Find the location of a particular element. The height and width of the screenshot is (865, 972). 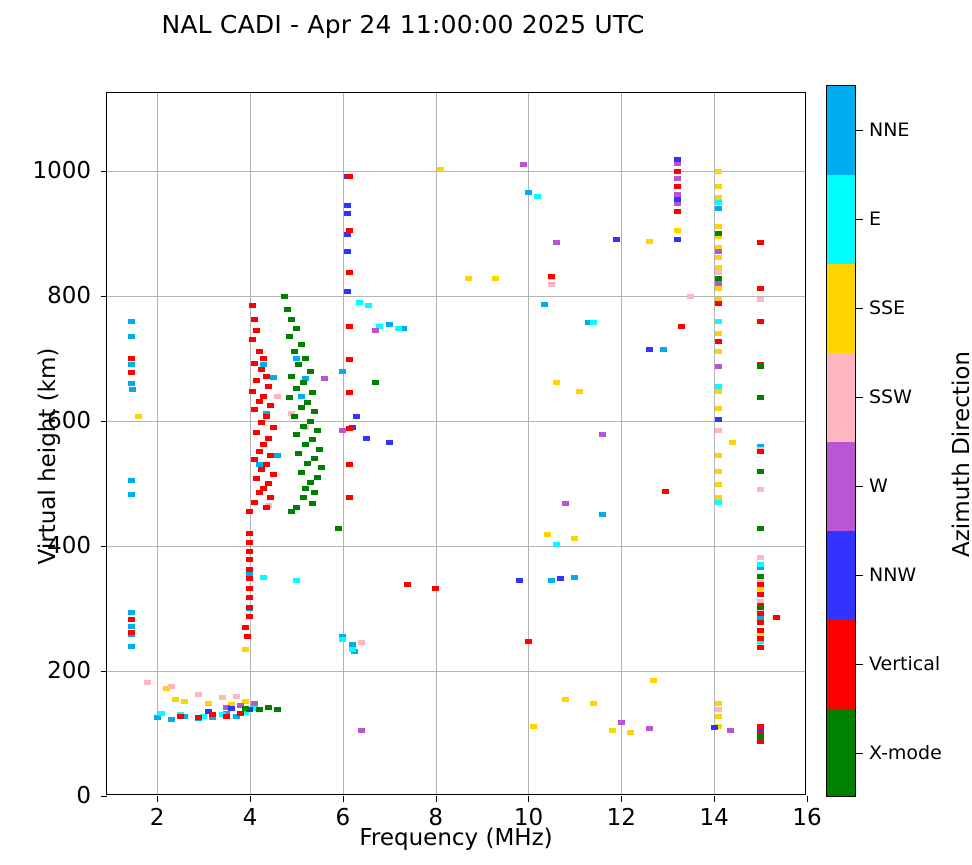

y-tick-label: 0 is located at coordinates (83, 796).